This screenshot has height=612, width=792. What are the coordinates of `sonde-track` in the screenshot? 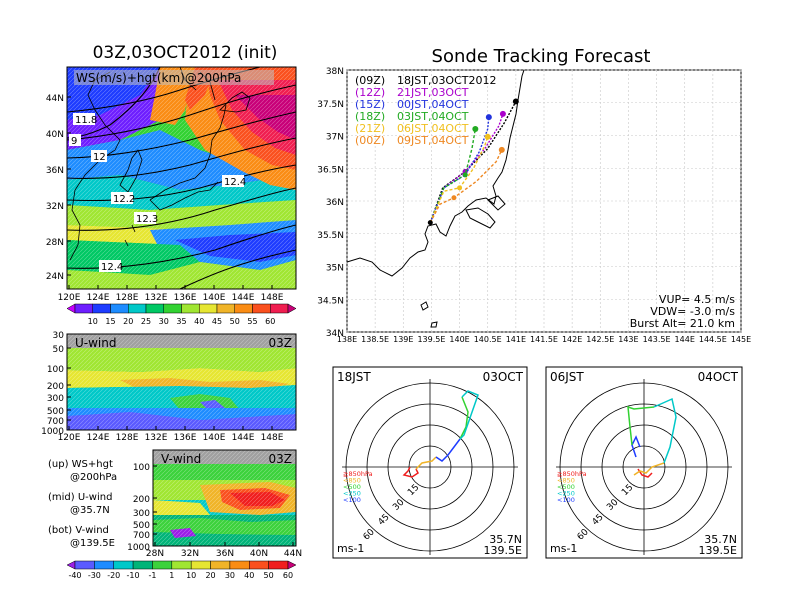 It's located at (459, 170).